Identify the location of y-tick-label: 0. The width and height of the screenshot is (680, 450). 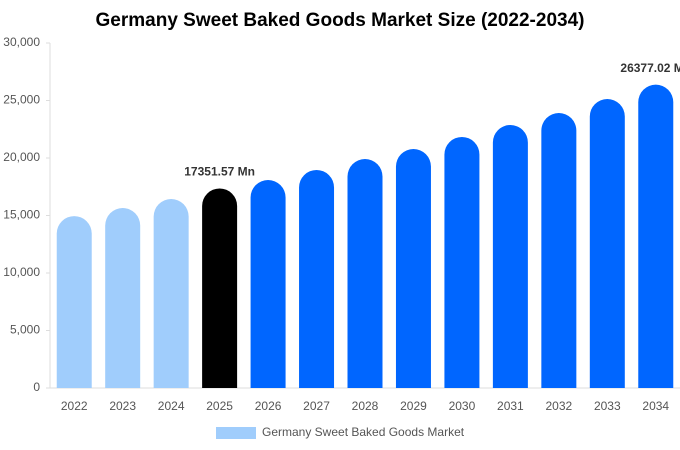
(36, 387).